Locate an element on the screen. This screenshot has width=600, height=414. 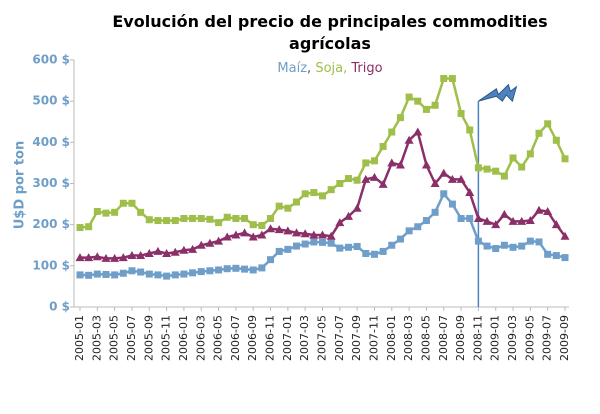
x-tick-label: 2006-11 is located at coordinates (270, 338).